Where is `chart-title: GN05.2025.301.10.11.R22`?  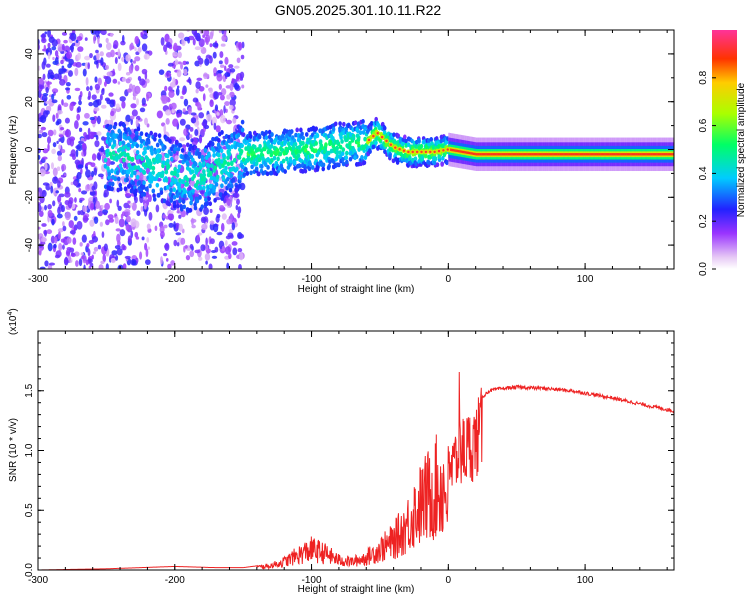
chart-title: GN05.2025.301.10.11.R22 is located at coordinates (358, 10).